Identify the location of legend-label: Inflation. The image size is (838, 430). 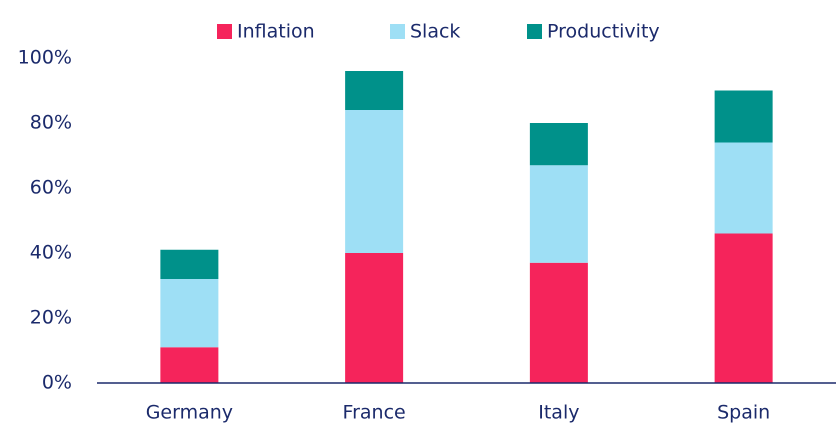
(276, 32).